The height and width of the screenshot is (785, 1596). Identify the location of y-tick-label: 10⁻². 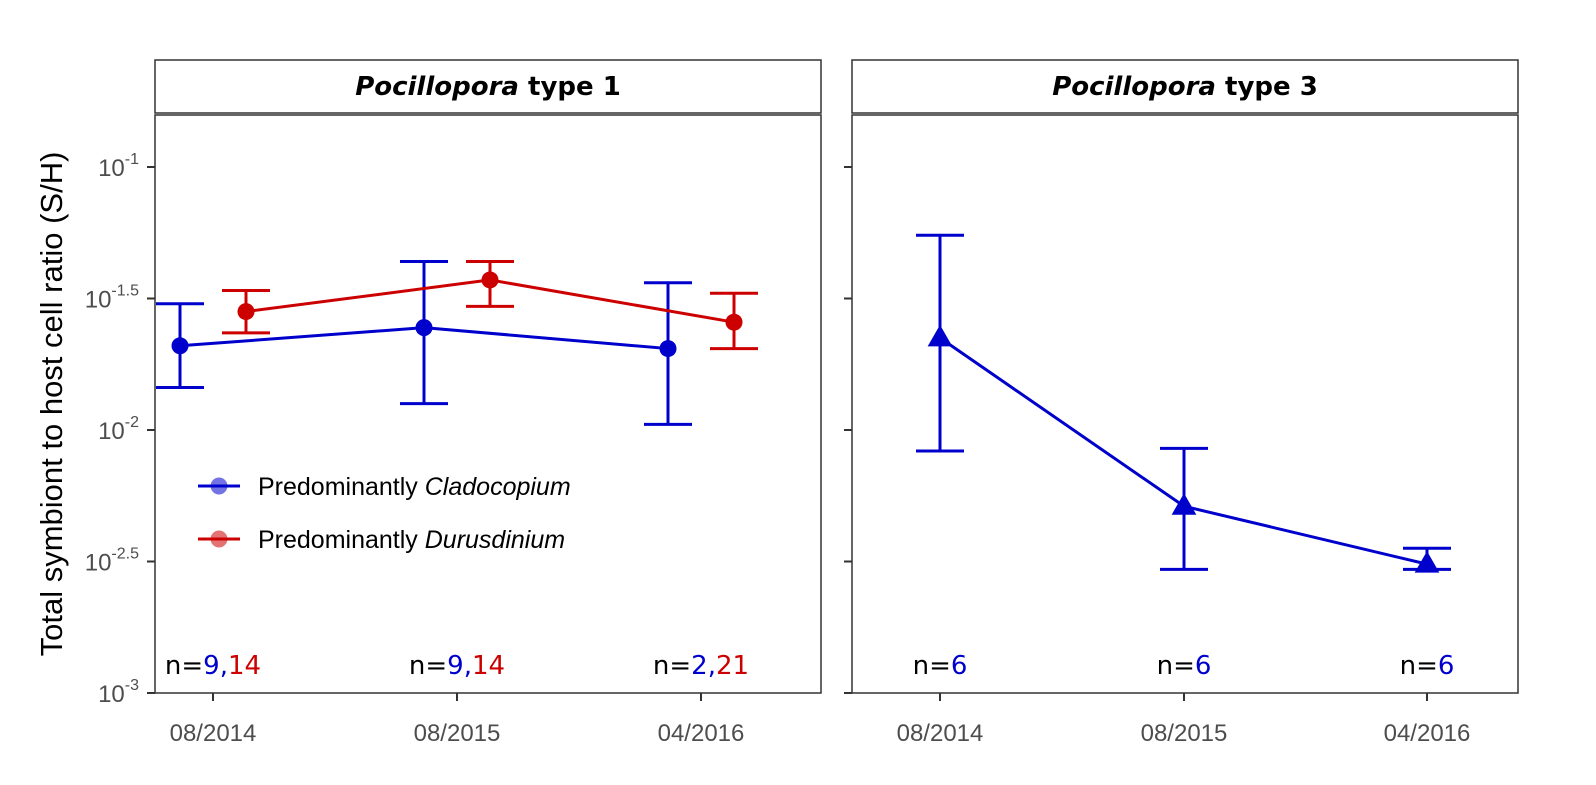
(118, 429).